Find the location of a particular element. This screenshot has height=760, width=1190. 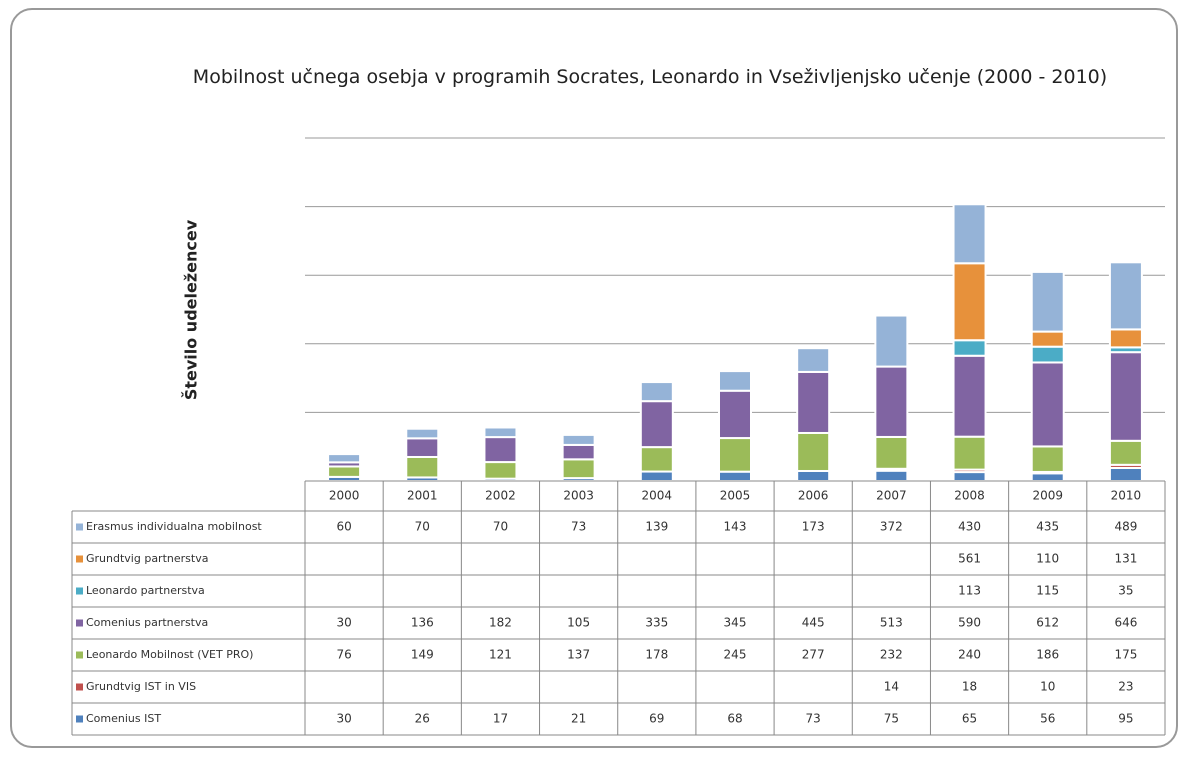

legend-label: Grundtvig partnerstva is located at coordinates (147, 558).